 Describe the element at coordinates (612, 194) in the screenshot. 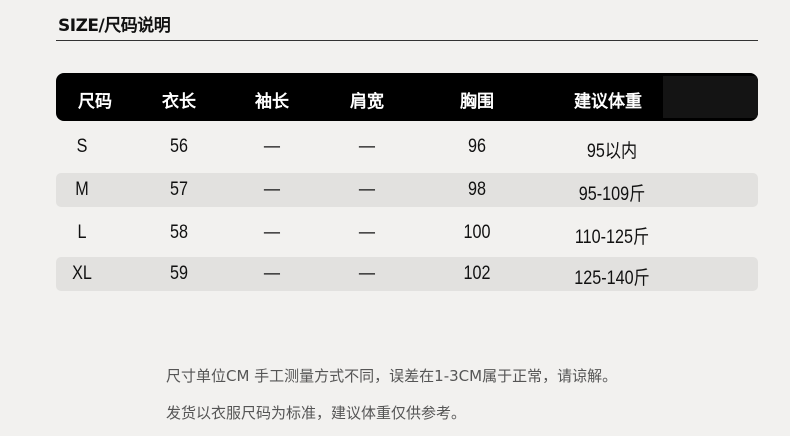

I see `table-cell: 95-109斤` at that location.